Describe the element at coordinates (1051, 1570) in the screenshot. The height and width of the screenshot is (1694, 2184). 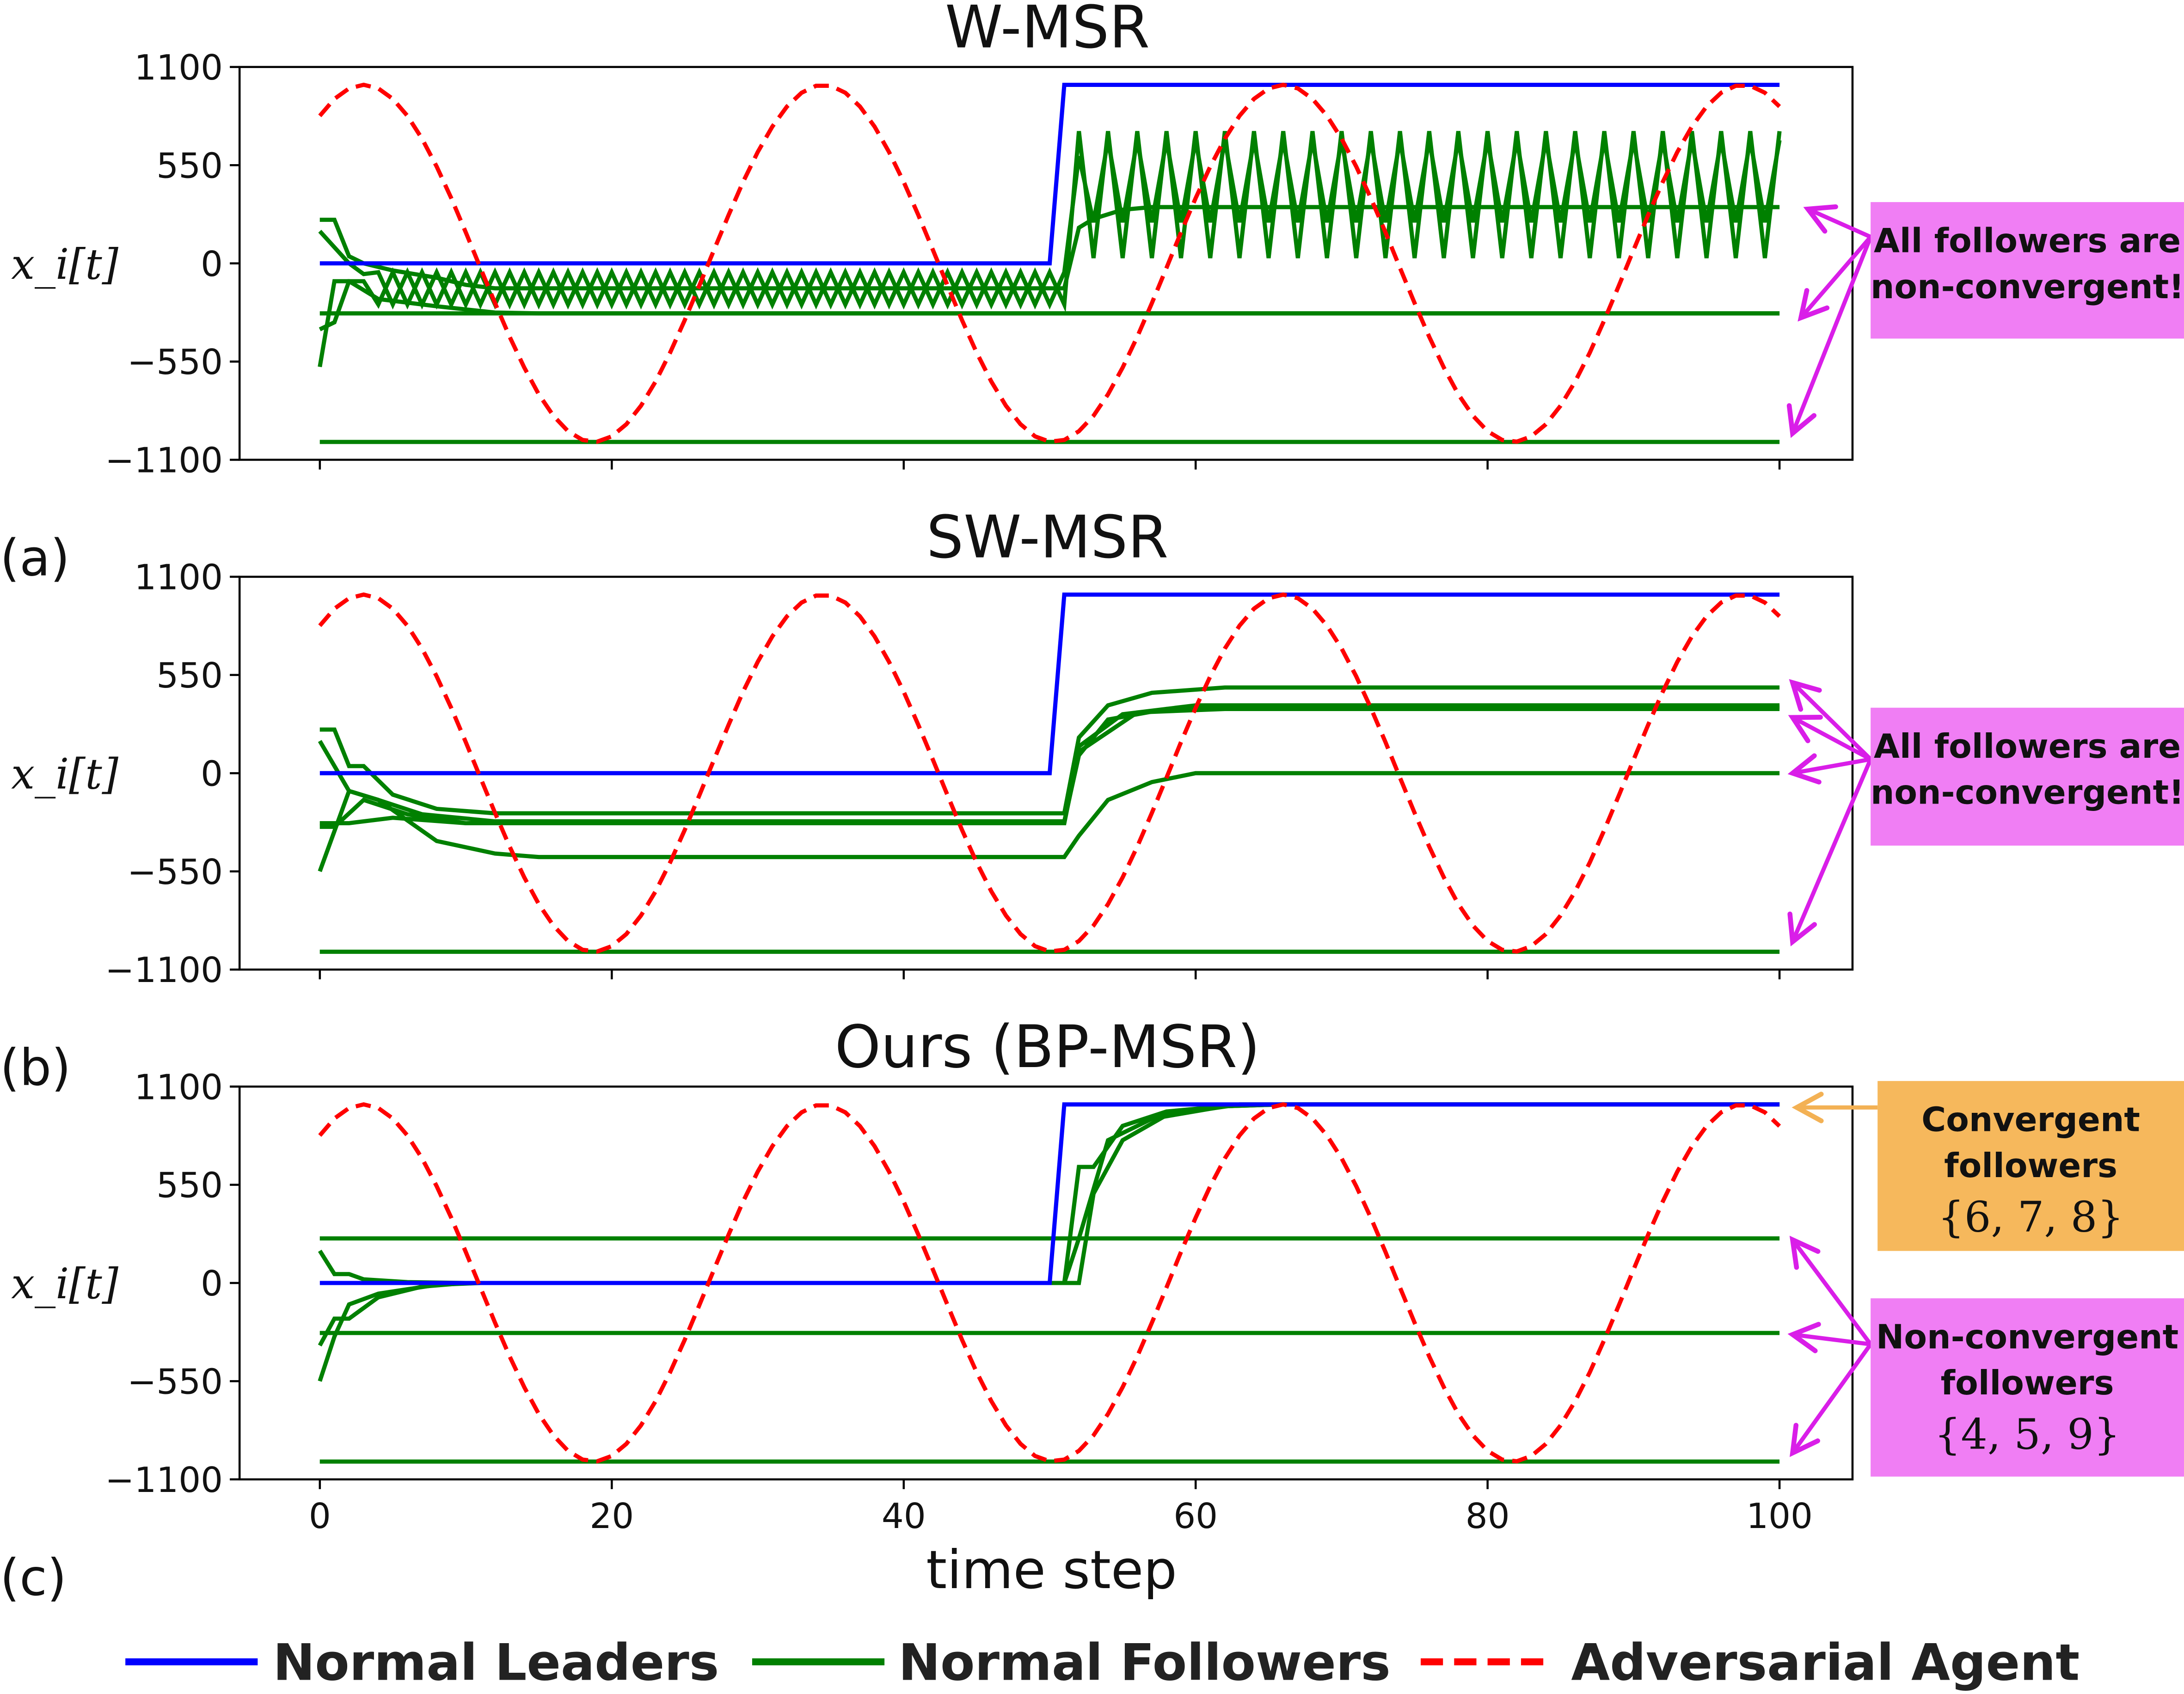
I see `x-axis-label: time step` at that location.